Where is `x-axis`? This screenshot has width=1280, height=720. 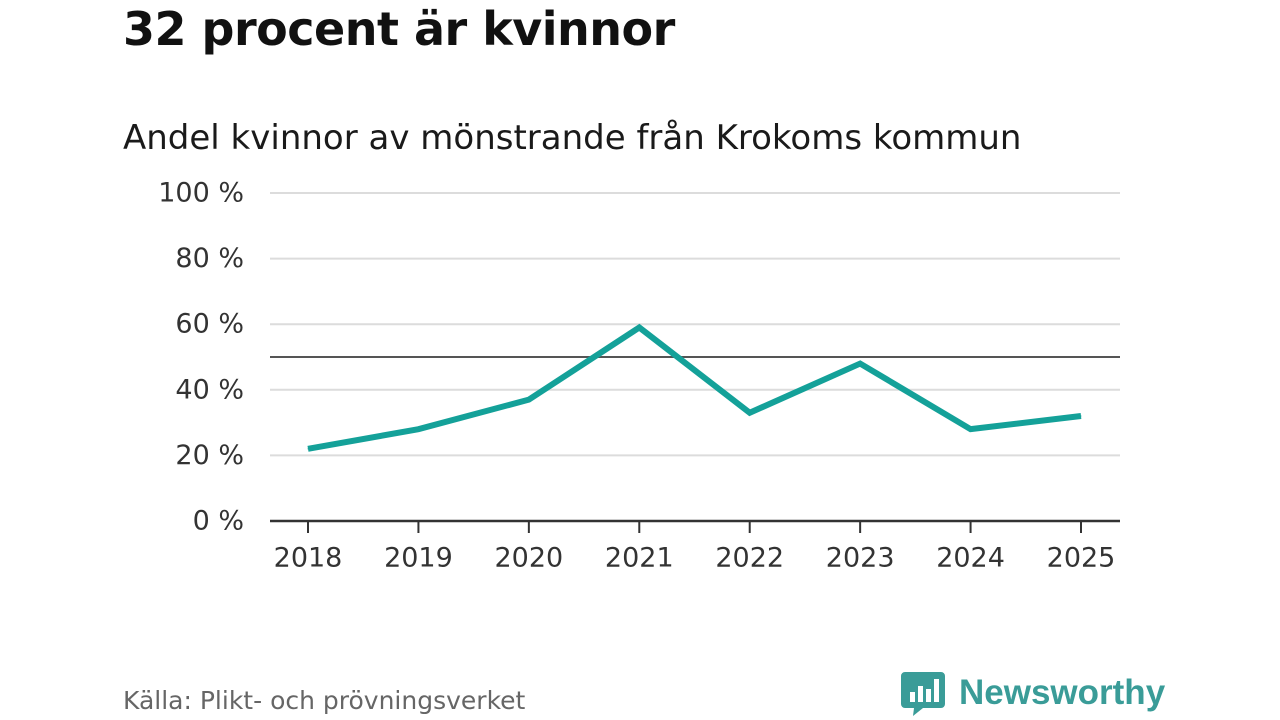
x-axis is located at coordinates (695, 526).